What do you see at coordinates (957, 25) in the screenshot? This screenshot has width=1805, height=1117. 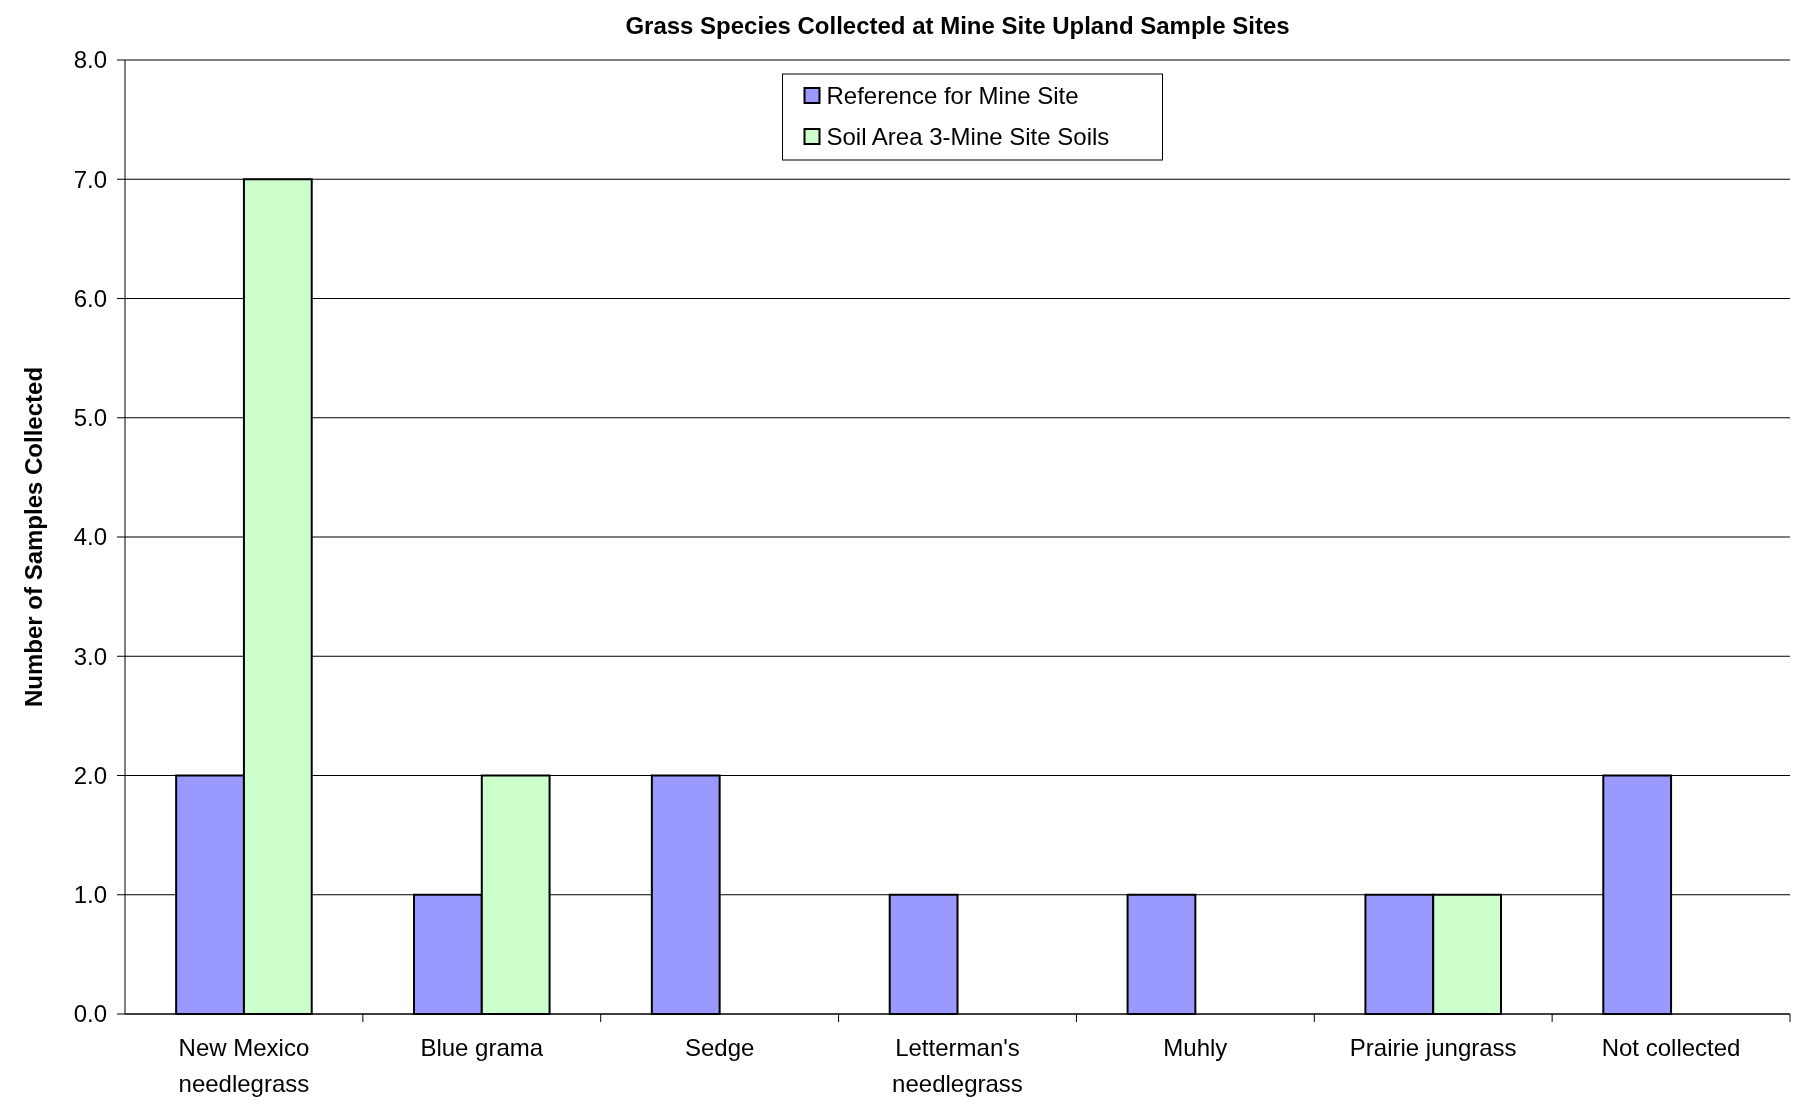 I see `chart-title: Grass Species Collected at Mine Site Upland Sample Sites` at bounding box center [957, 25].